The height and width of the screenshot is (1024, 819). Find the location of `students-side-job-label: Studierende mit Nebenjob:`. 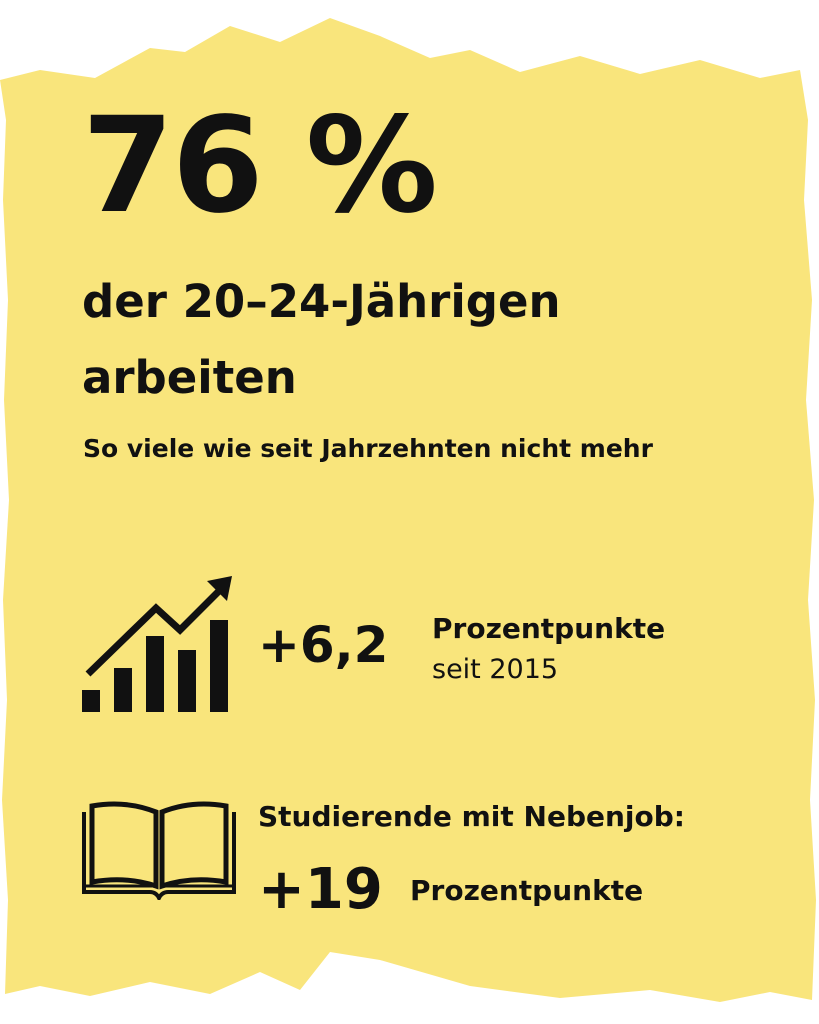

students-side-job-label: Studierende mit Nebenjob: is located at coordinates (471, 816).